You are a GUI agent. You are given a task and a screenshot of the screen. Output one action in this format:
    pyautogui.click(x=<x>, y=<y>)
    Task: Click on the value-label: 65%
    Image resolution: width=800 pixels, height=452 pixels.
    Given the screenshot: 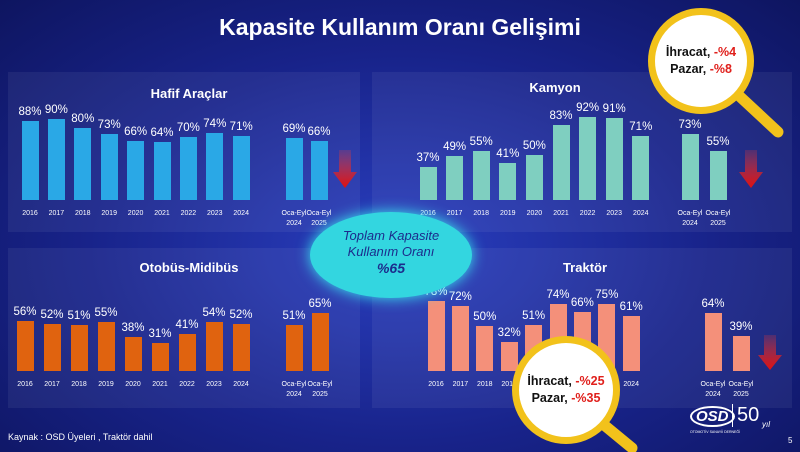 What is the action you would take?
    pyautogui.click(x=320, y=303)
    